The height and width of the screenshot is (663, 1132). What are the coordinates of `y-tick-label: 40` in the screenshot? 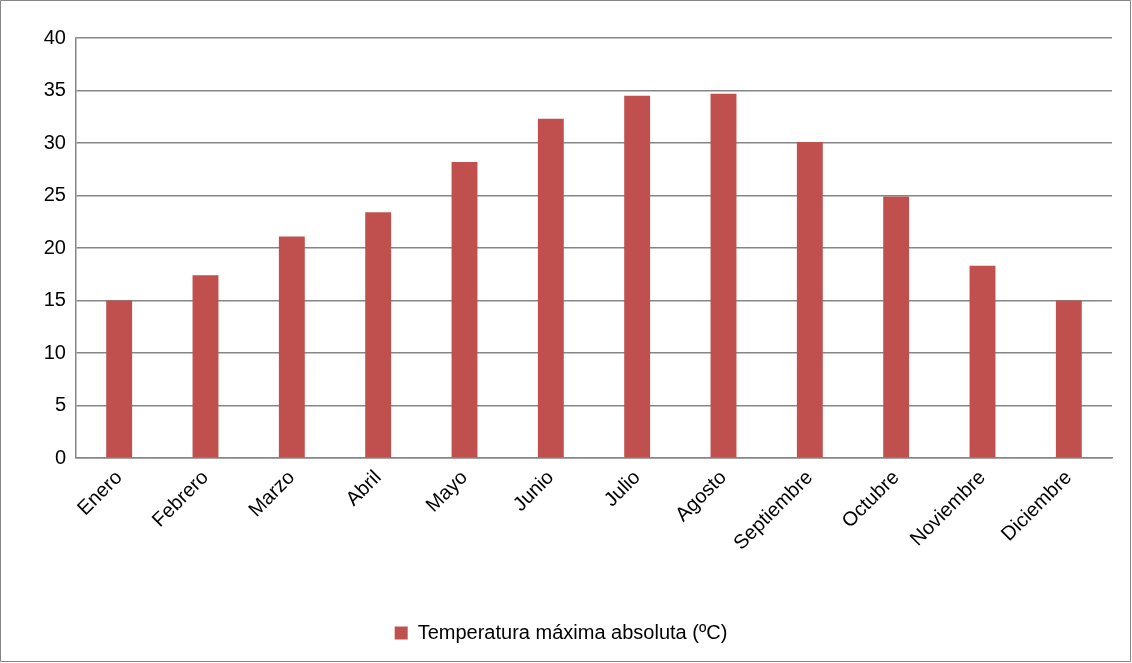 It's located at (54, 36).